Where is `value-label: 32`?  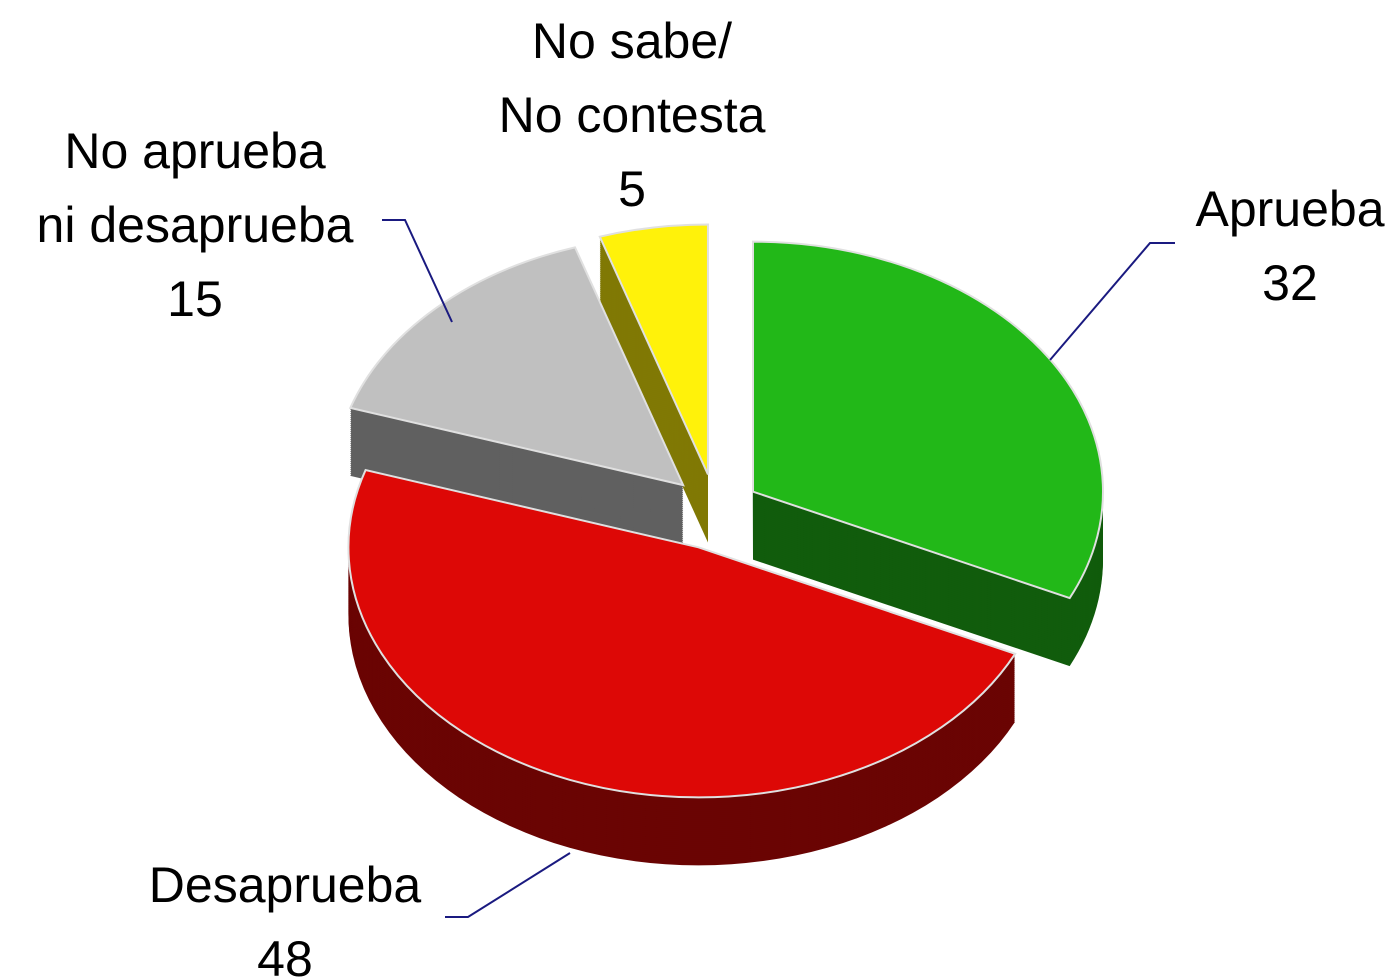
value-label: 32 is located at coordinates (1290, 283).